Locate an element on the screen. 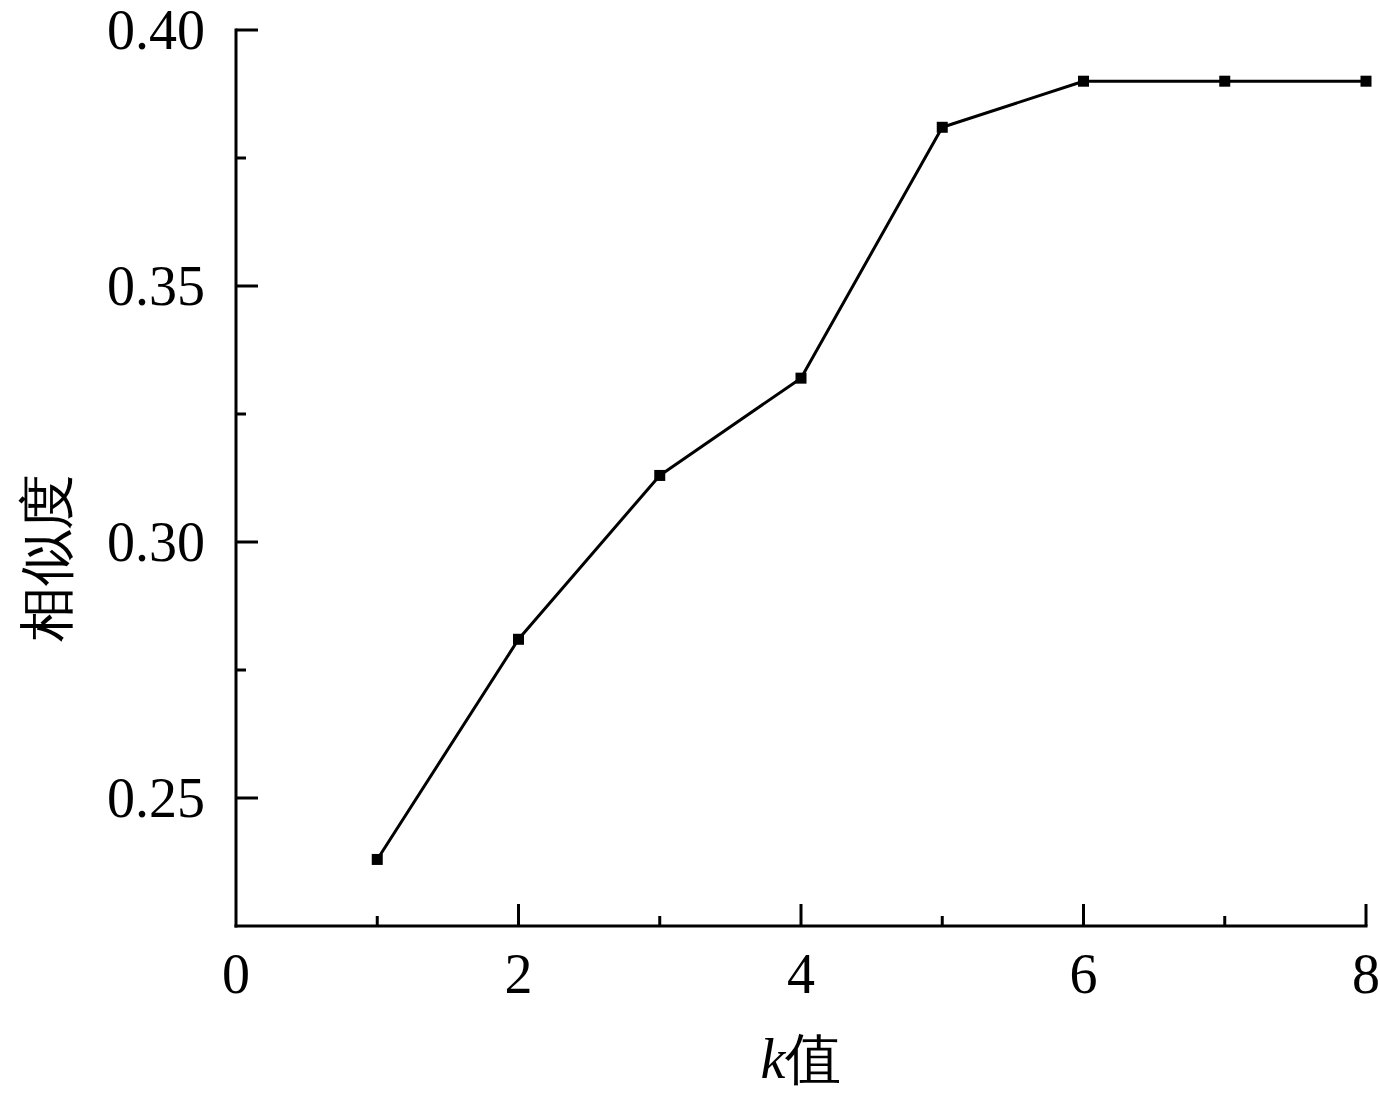 The width and height of the screenshot is (1380, 1098). x-tick-label: 4 is located at coordinates (801, 974).